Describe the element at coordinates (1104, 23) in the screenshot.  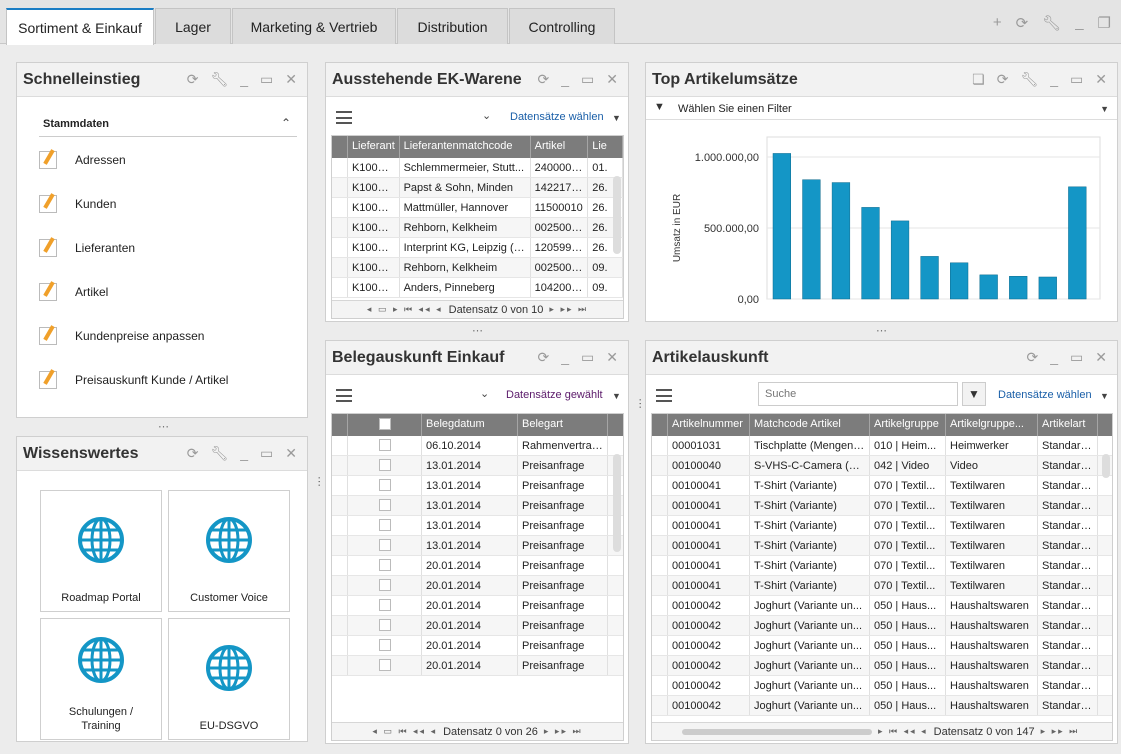
I see `restore-icon: ❐` at that location.